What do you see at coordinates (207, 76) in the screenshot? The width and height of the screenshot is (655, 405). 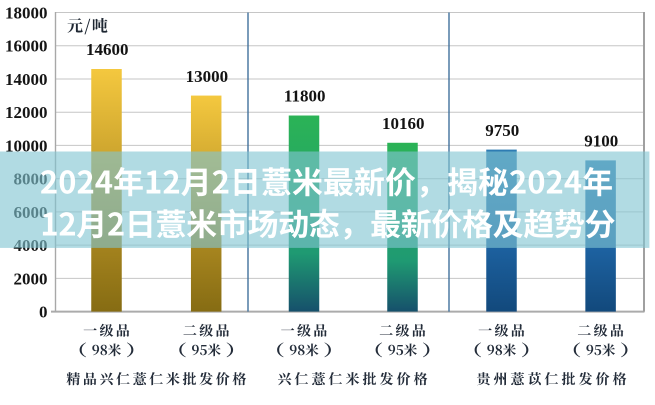 I see `svg-text: 13000` at bounding box center [207, 76].